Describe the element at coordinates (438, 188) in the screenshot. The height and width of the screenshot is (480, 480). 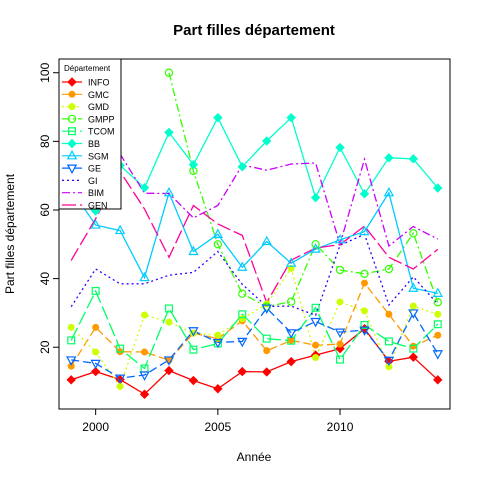
I see `point-bb-2014` at that location.